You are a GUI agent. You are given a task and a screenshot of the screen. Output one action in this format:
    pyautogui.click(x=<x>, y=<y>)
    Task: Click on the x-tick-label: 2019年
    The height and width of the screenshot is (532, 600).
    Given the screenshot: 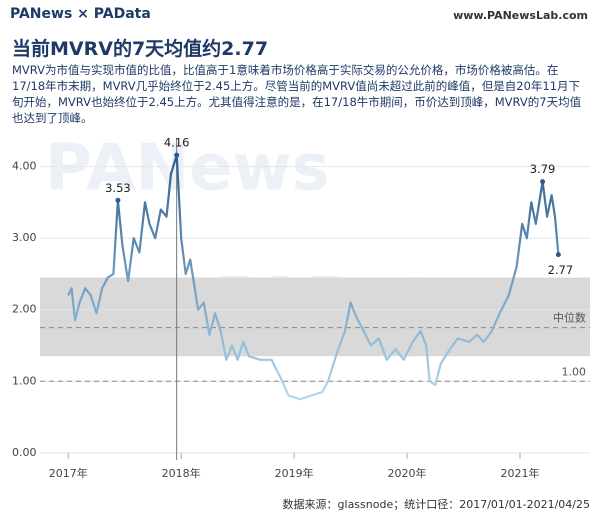 What is the action you would take?
    pyautogui.click(x=294, y=473)
    